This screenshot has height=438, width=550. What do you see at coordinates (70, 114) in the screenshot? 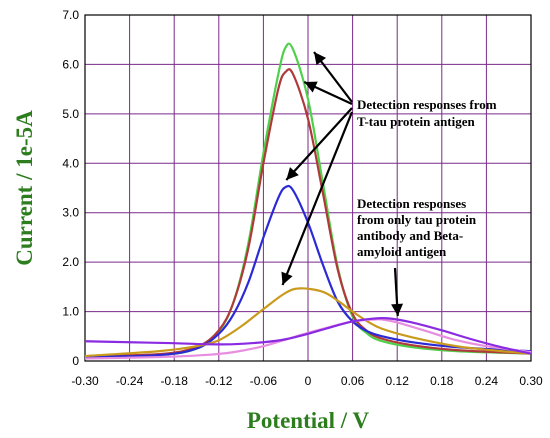
I see `y-tick-label: 5.0` at bounding box center [70, 114].